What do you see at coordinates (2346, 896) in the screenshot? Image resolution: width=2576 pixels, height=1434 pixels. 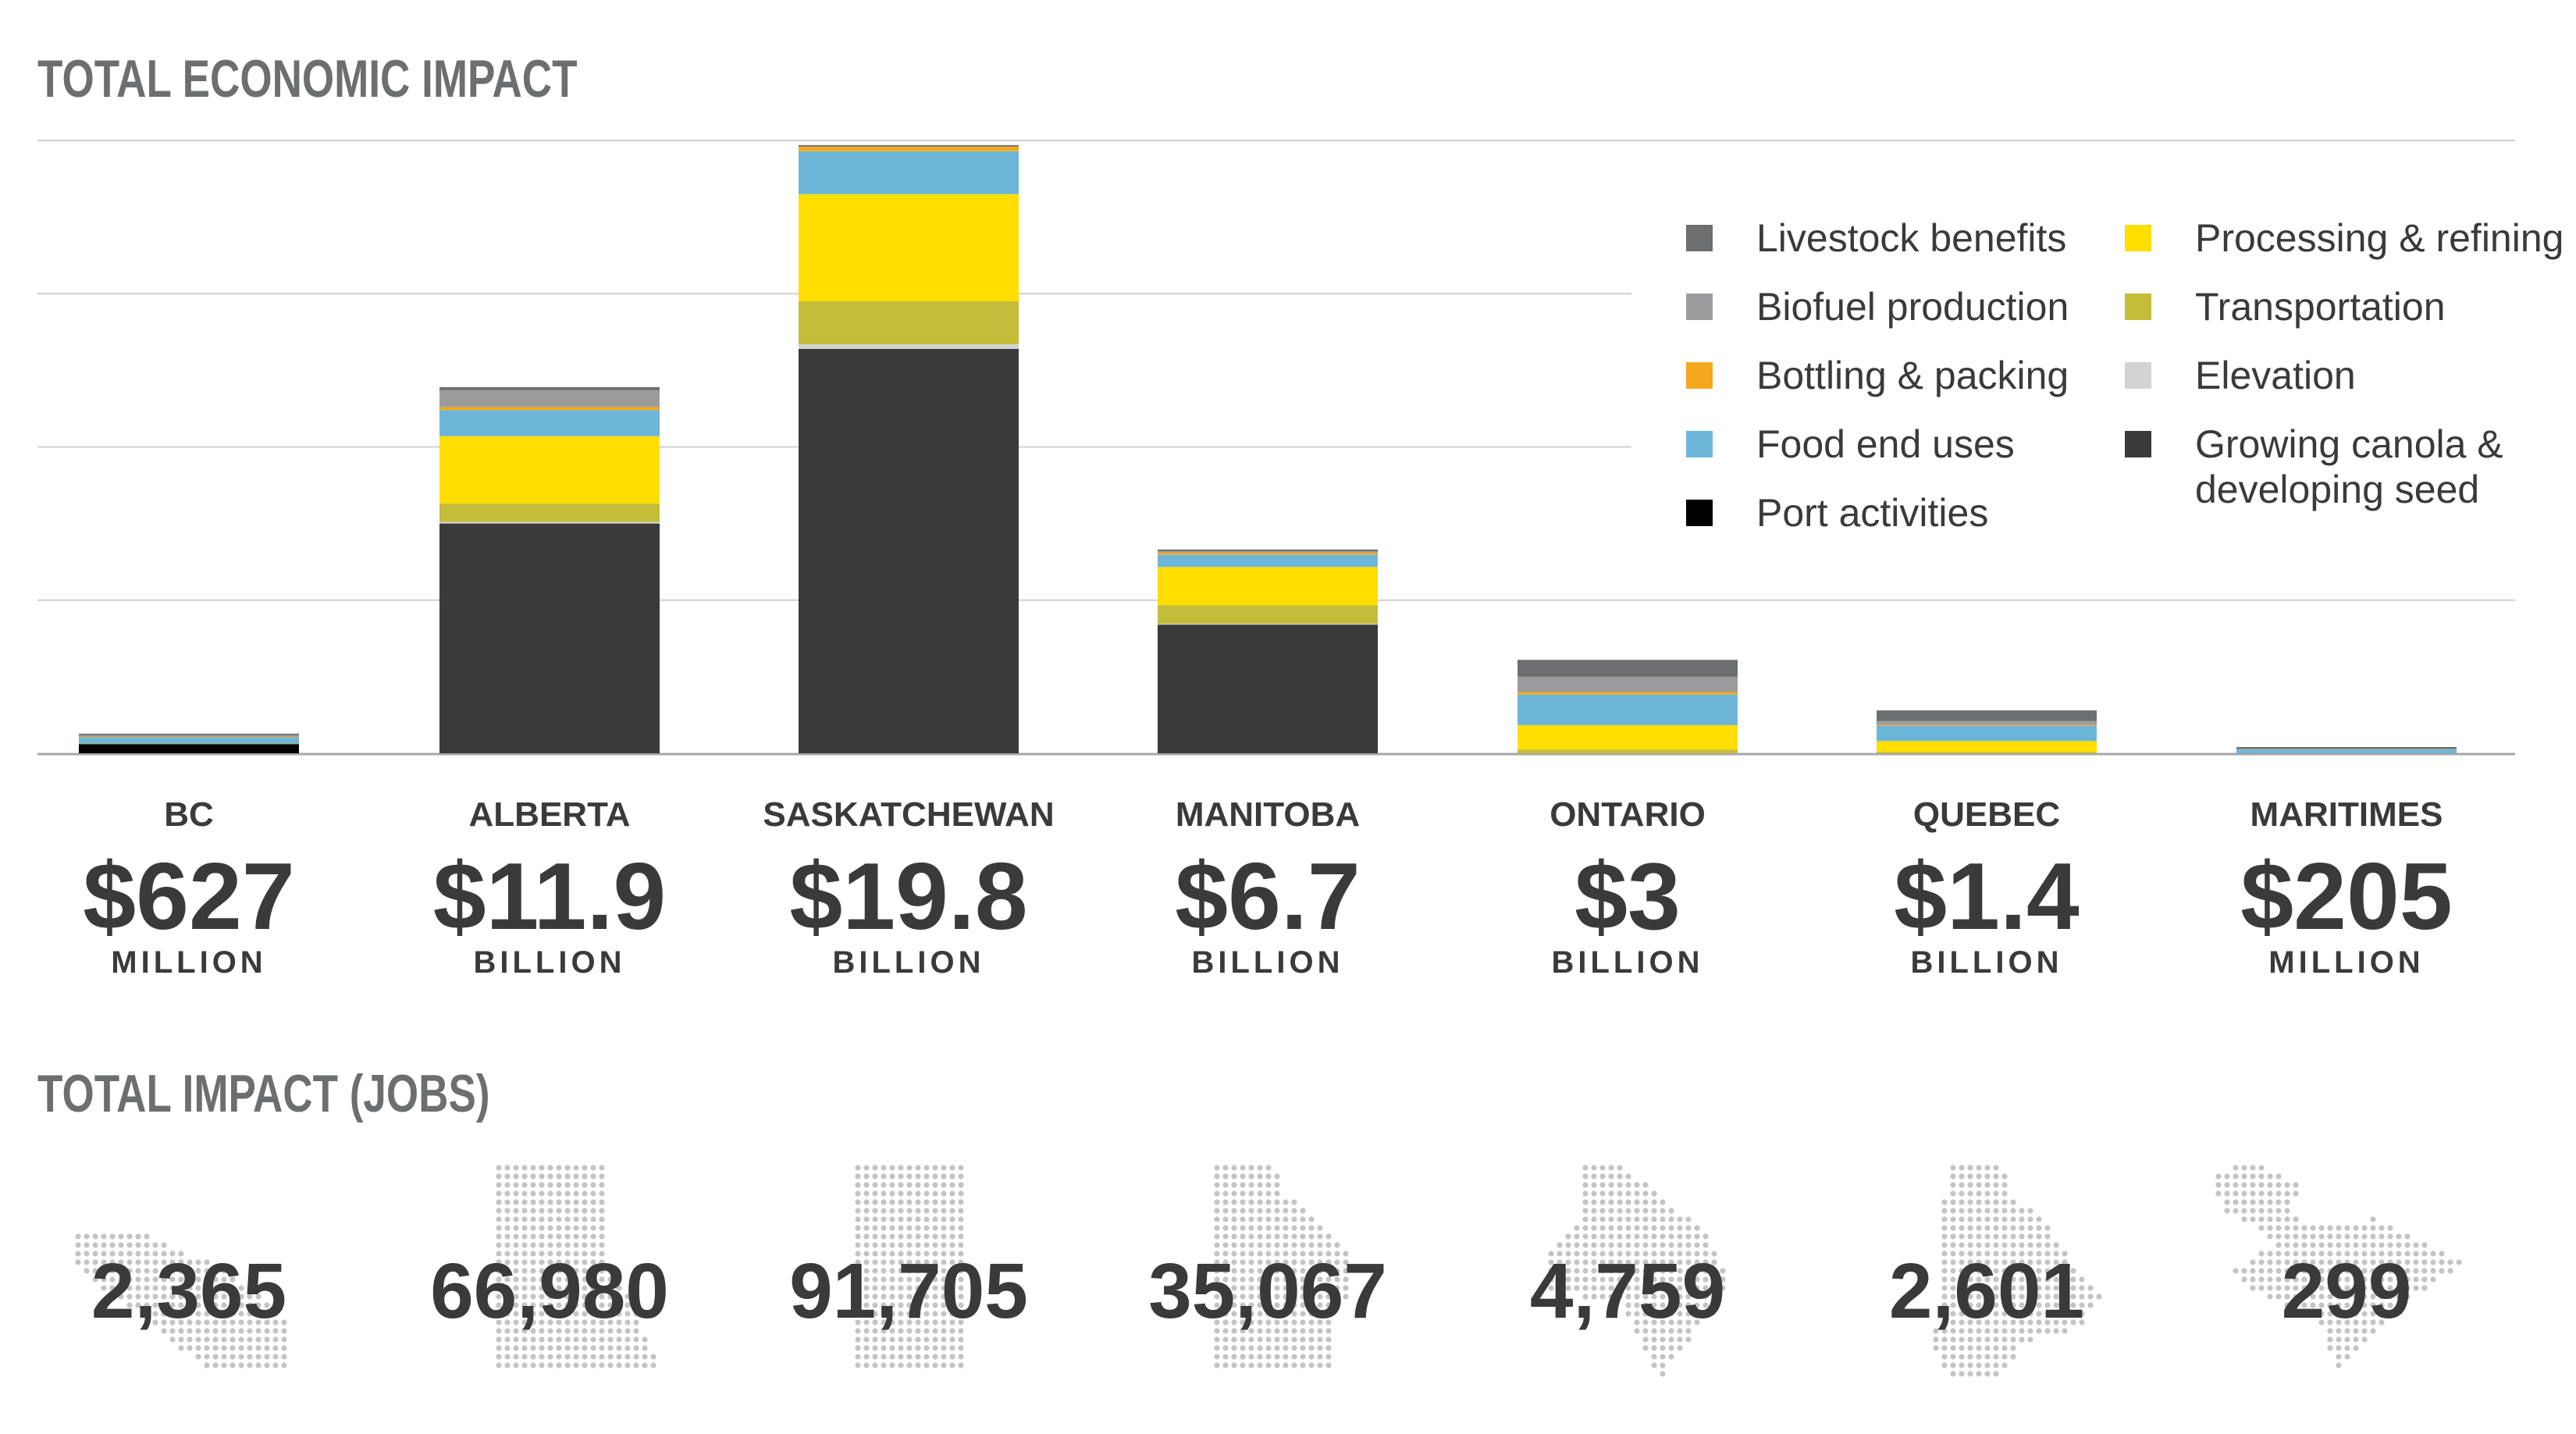 I see `total-value-maritimes: $205` at bounding box center [2346, 896].